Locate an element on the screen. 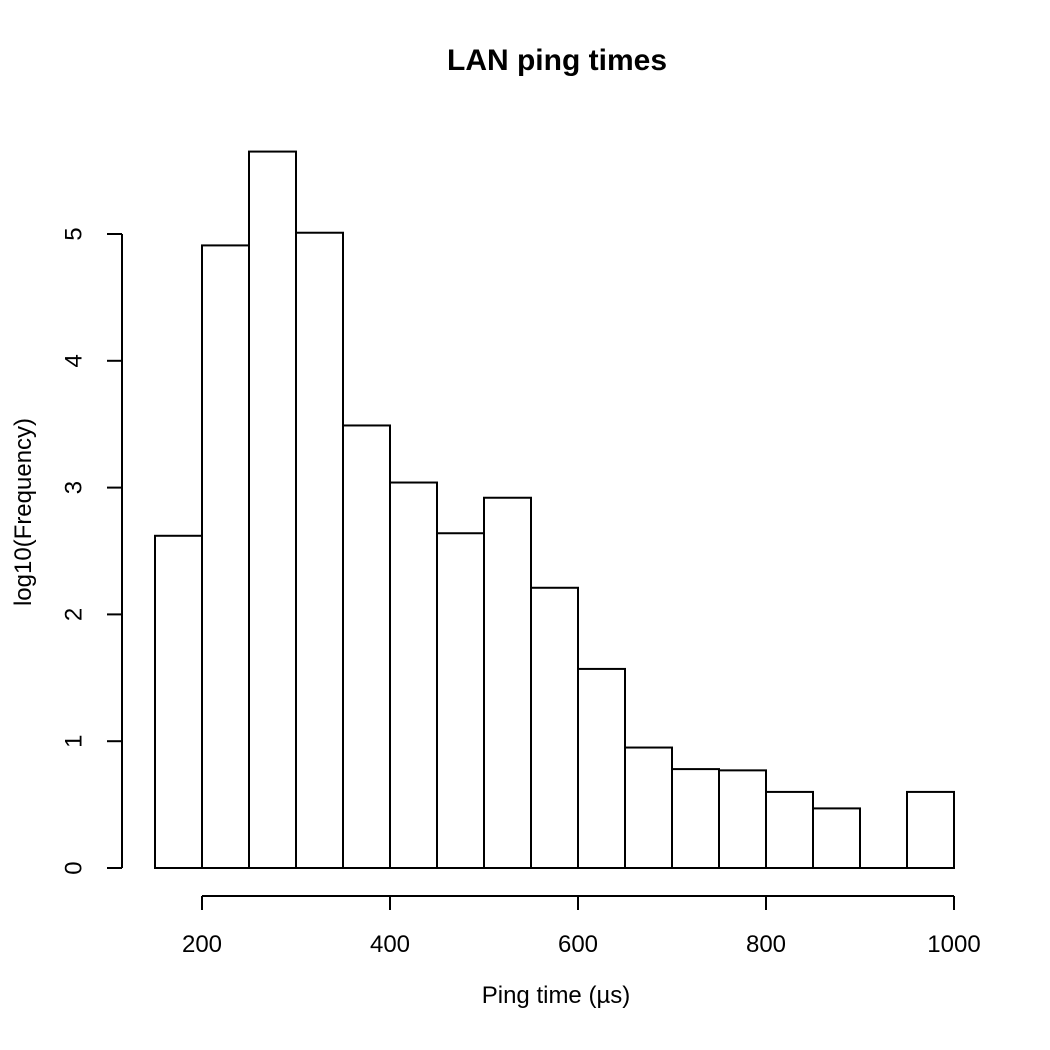  x-tick-label: 1000 is located at coordinates (953, 944).